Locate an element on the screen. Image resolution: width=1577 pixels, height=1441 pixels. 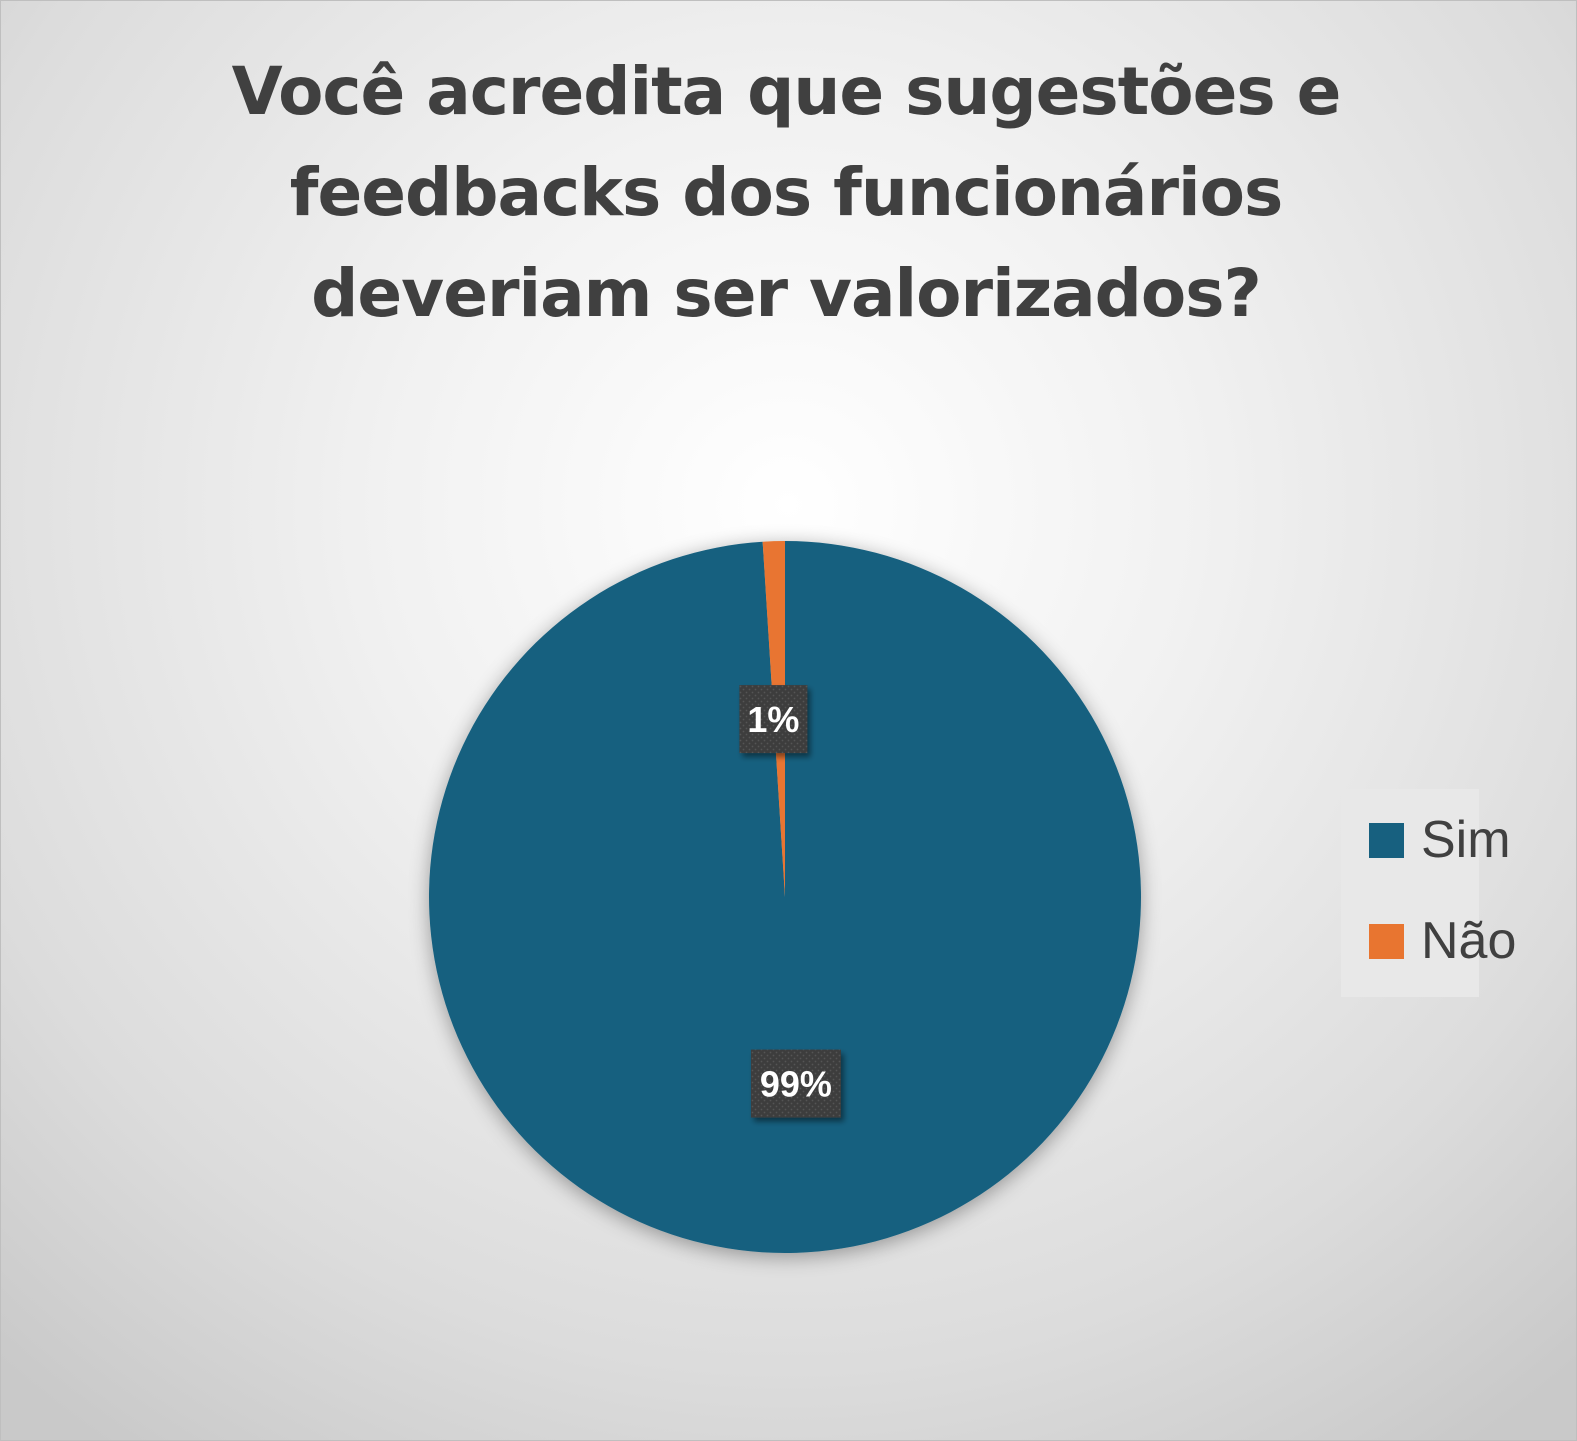
data-label-text: 99% is located at coordinates (796, 1084).